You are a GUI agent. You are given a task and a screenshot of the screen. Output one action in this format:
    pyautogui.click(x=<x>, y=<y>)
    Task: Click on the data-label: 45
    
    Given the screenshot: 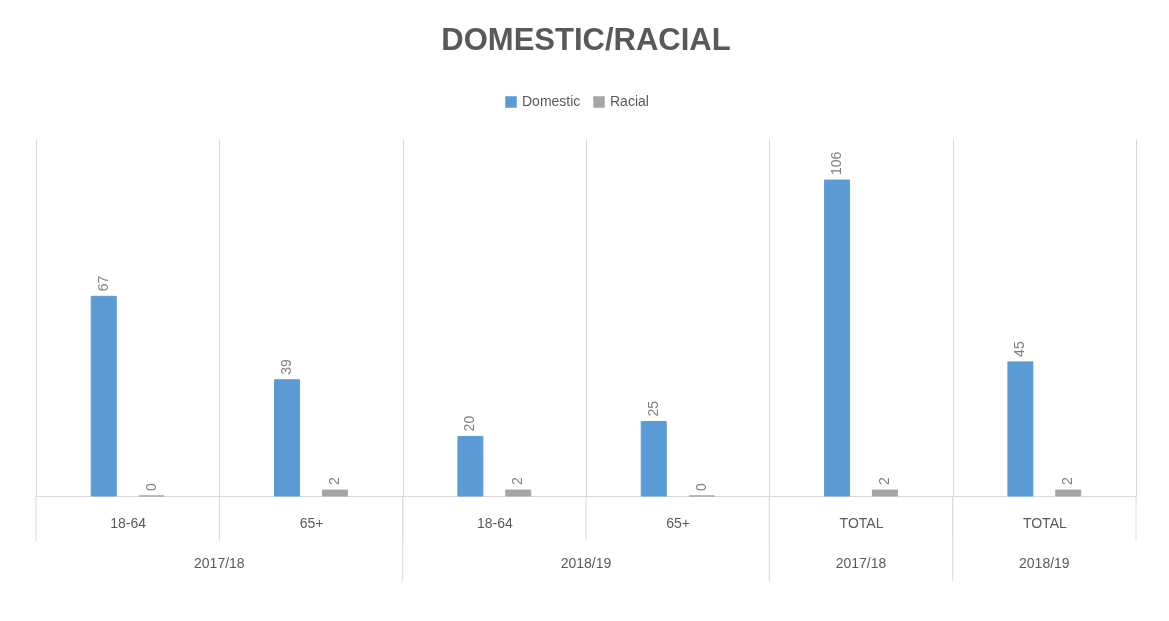 What is the action you would take?
    pyautogui.click(x=1019, y=349)
    